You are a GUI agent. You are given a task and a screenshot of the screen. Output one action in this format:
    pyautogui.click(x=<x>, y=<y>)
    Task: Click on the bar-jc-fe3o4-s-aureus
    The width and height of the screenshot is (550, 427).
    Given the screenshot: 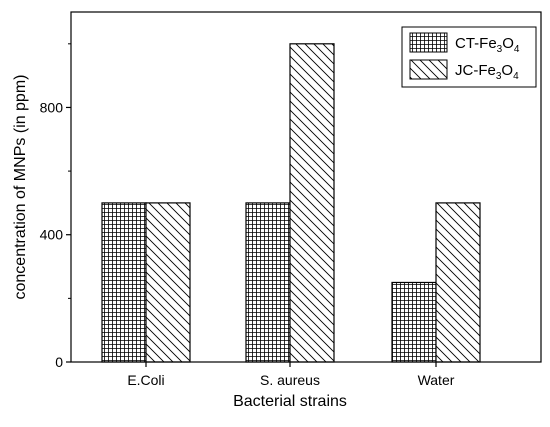 What is the action you would take?
    pyautogui.click(x=312, y=203)
    